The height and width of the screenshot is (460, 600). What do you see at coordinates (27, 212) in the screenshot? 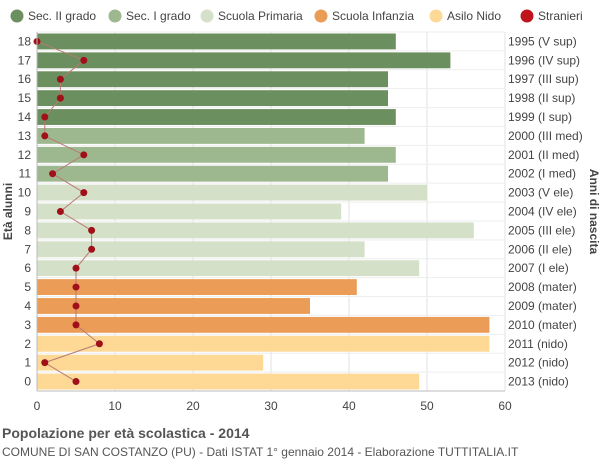
I see `y-tick-label: 9` at bounding box center [27, 212].